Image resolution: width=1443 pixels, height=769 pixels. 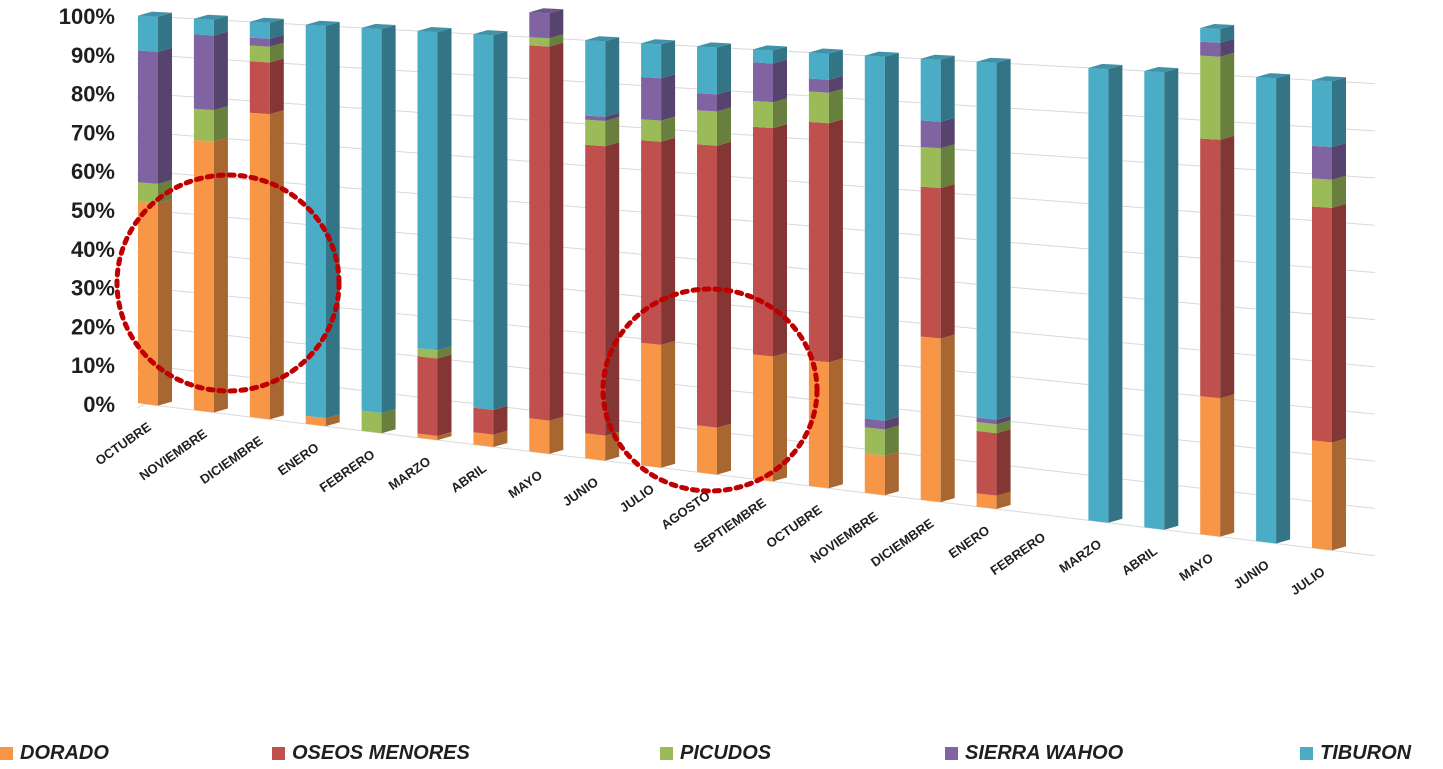 What do you see at coordinates (87, 210) in the screenshot?
I see `y-axis-tick-labels: 0% 10% 20% 30% 40% 50% 60% 70% 80% 90% 100%` at bounding box center [87, 210].